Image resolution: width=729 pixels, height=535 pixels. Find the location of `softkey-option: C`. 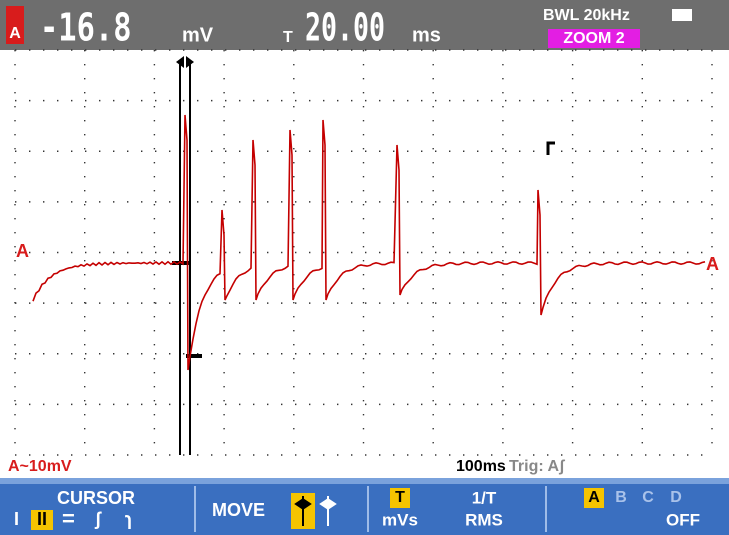

softkey-option: C is located at coordinates (648, 497).